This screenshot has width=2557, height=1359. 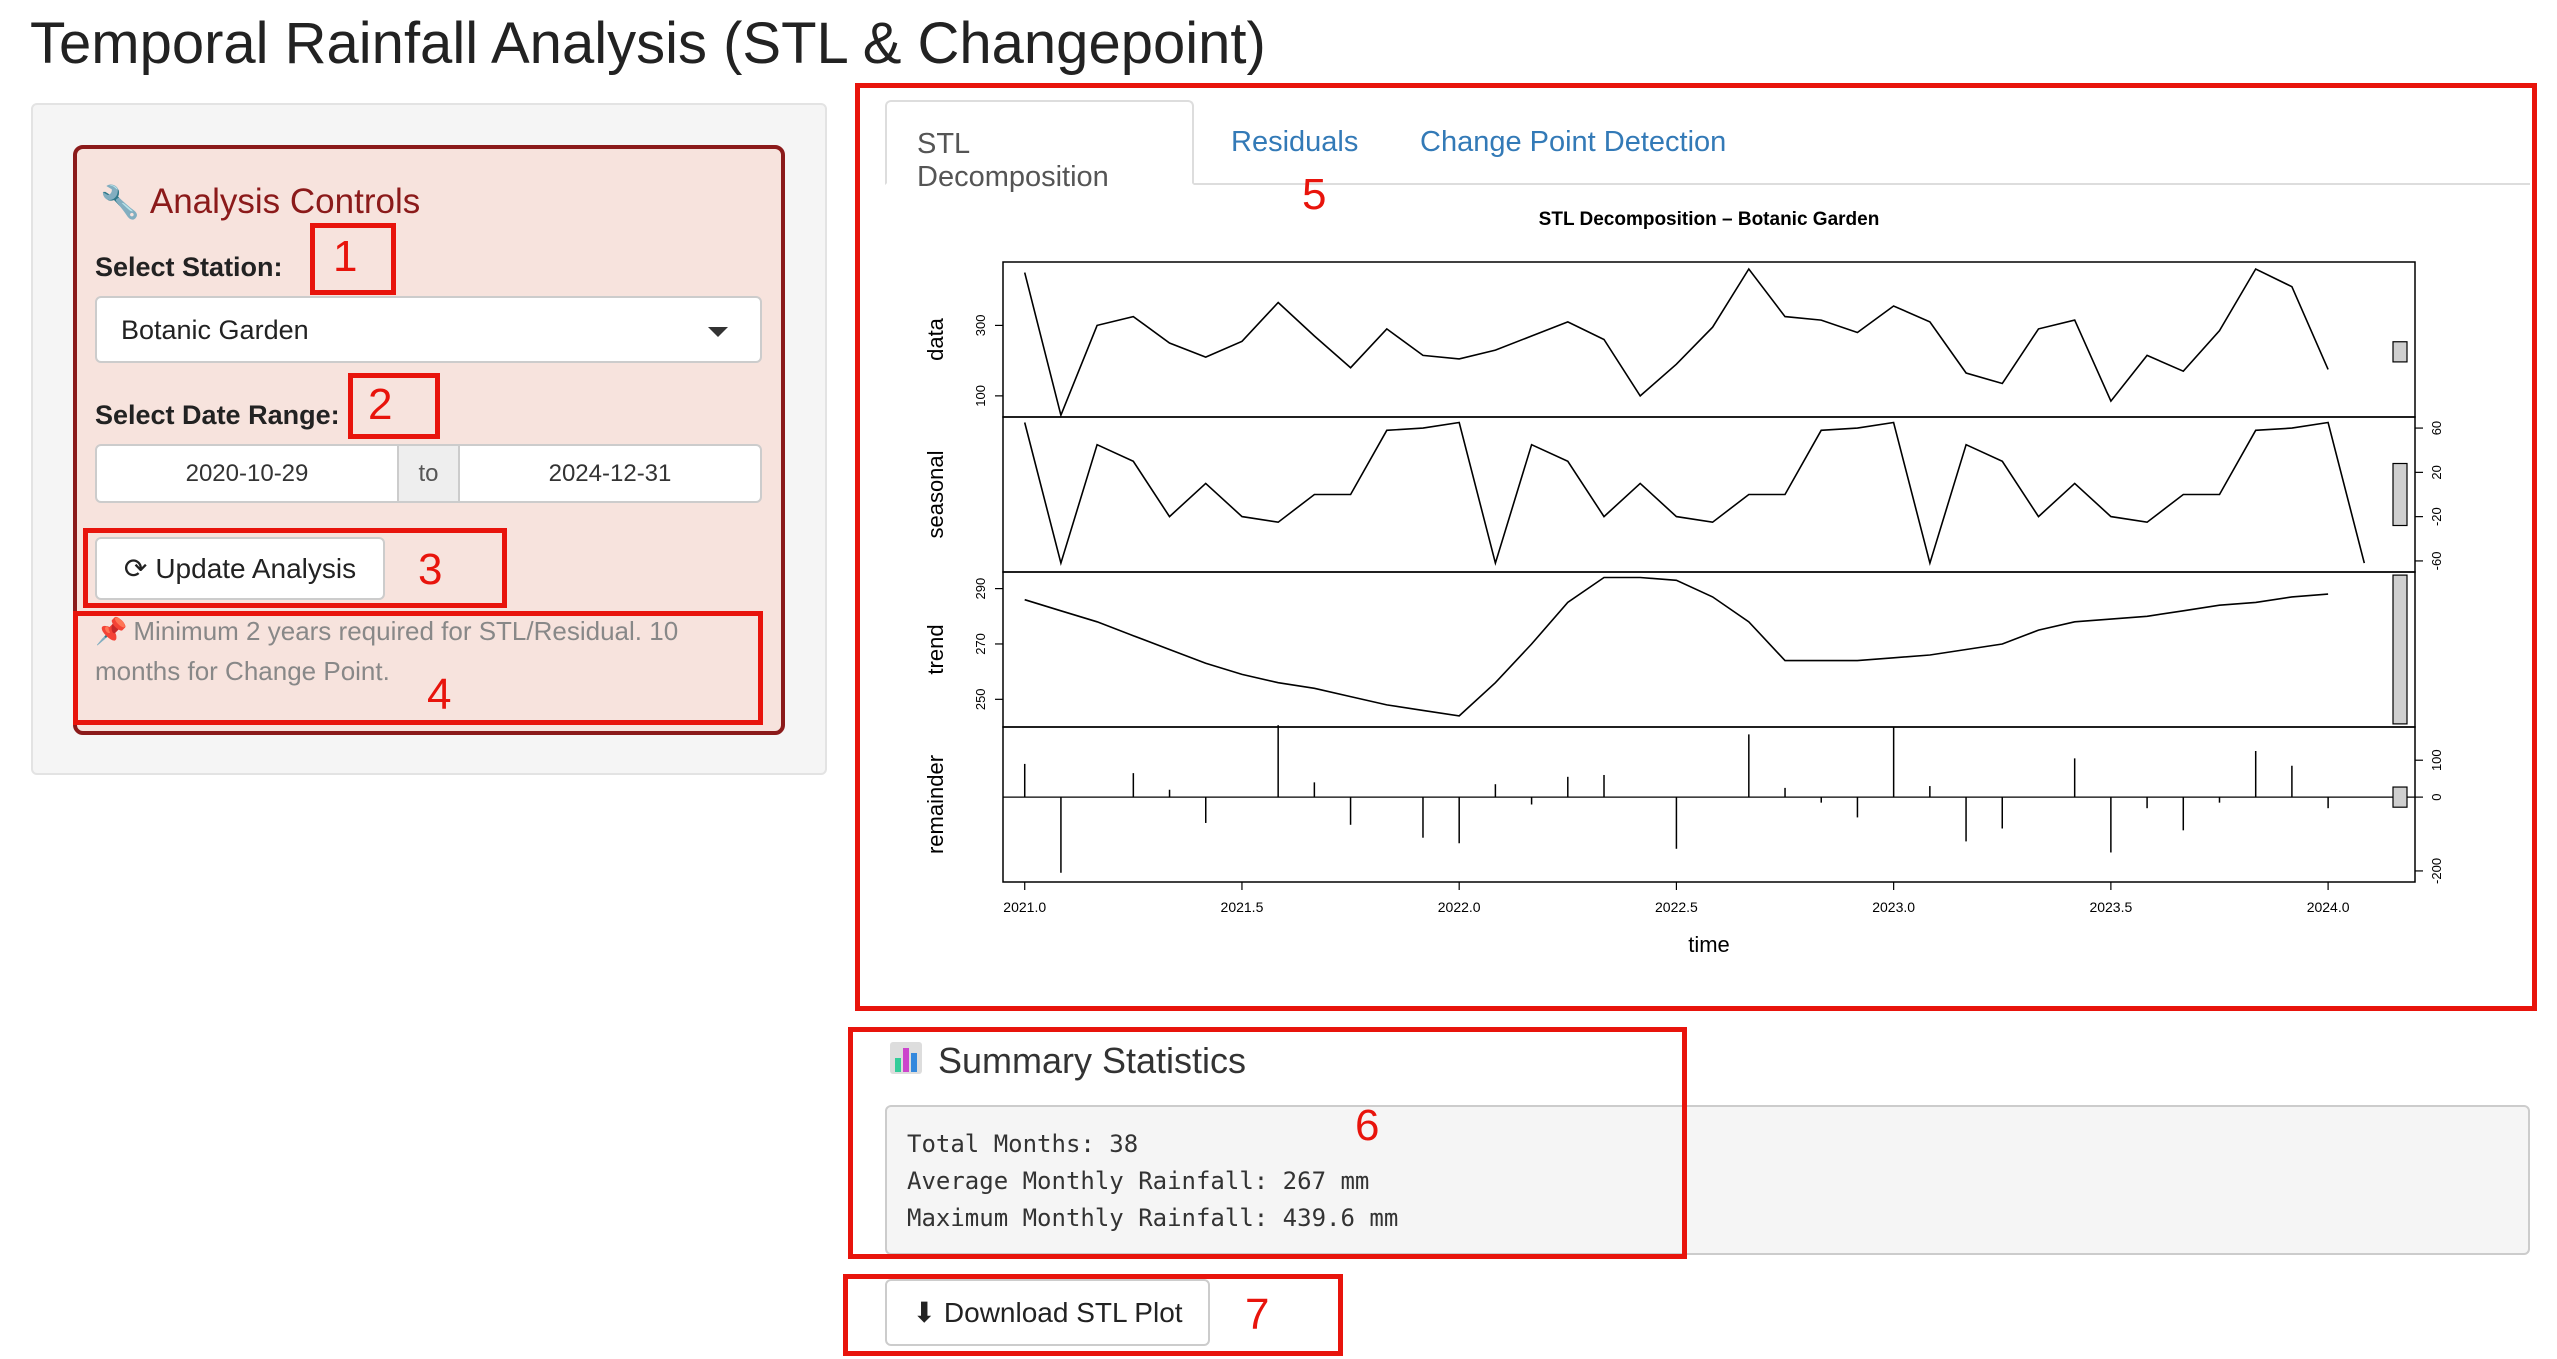 I want to click on update-analysis-button: ⟳ Update Analysis, so click(x=240, y=568).